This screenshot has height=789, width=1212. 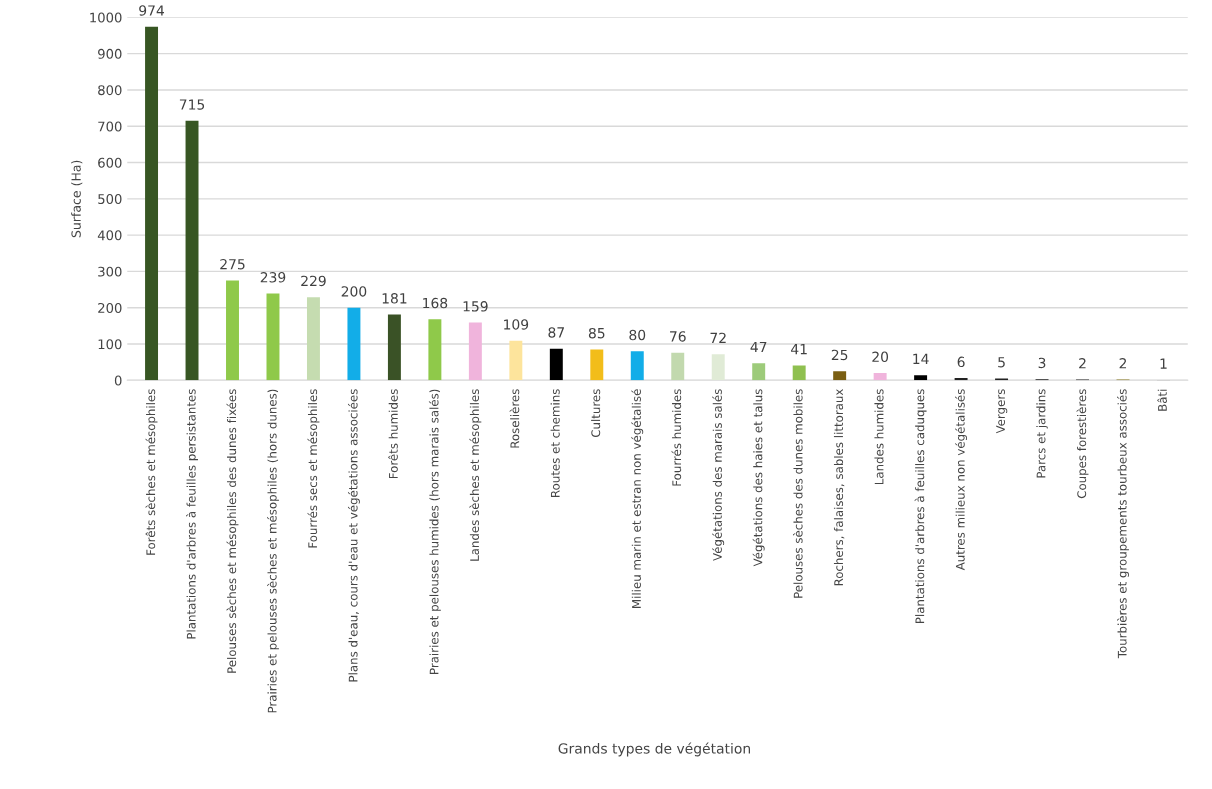 I want to click on data-label: 80, so click(x=637, y=335).